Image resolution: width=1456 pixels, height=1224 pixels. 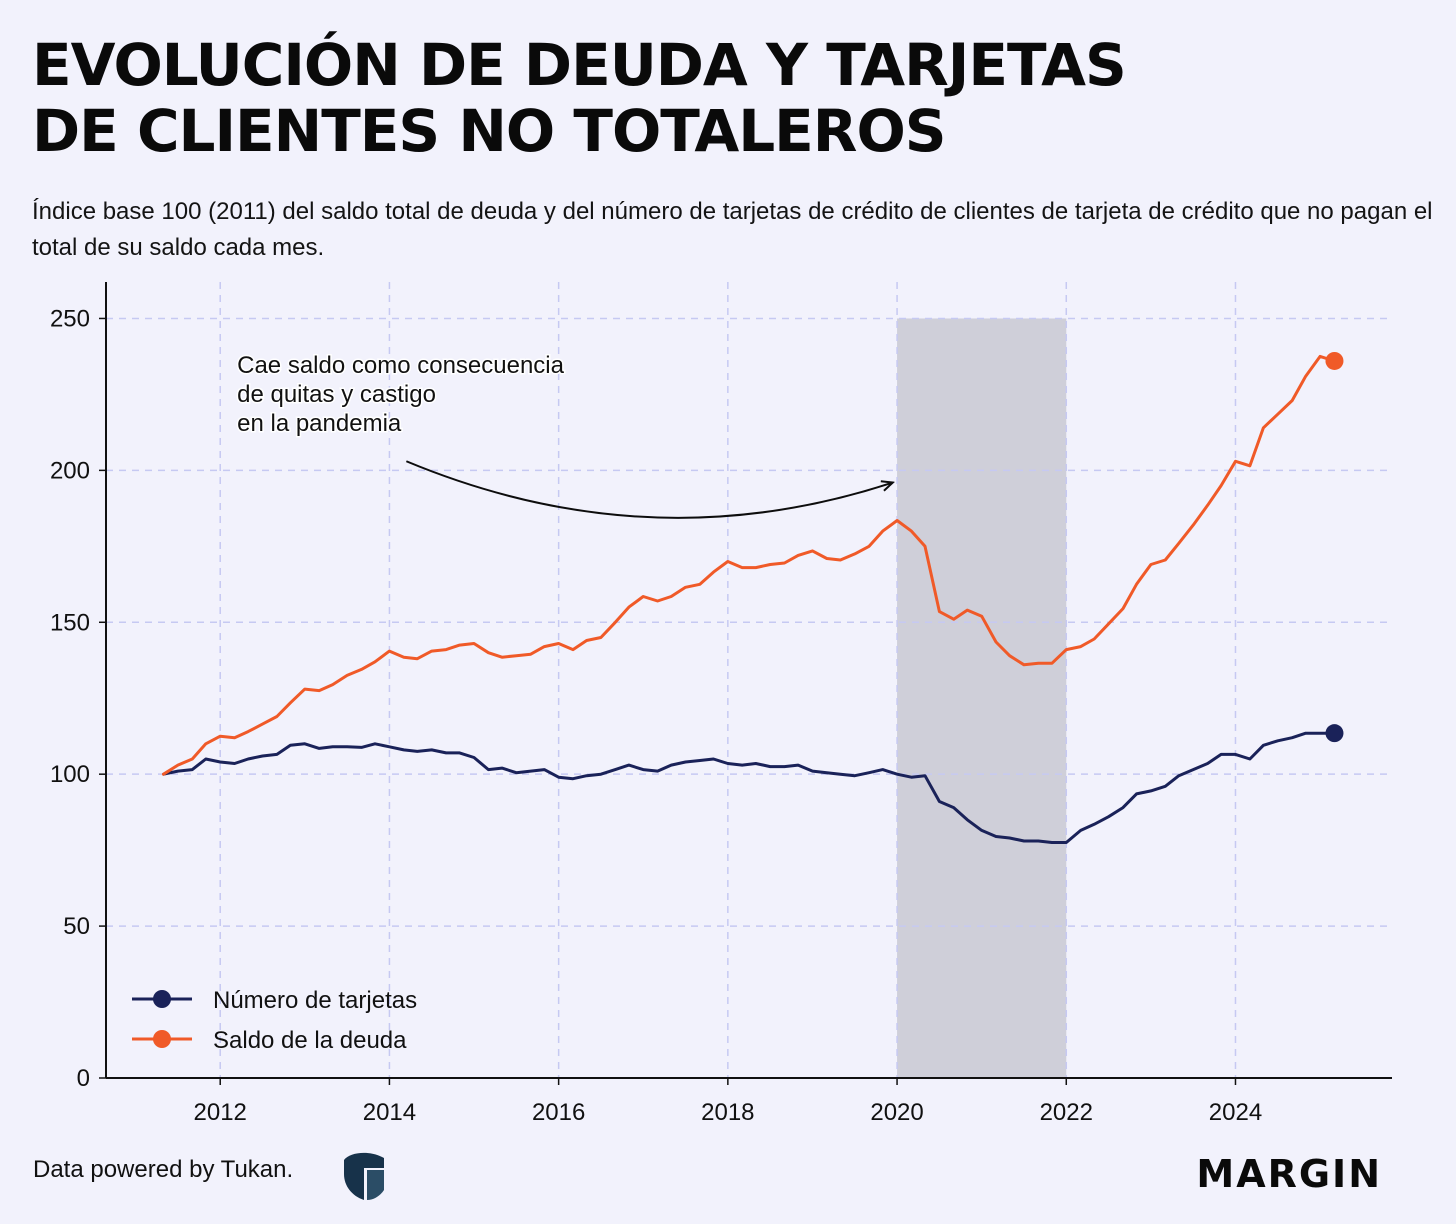 What do you see at coordinates (70, 622) in the screenshot?
I see `y-tick-label: 150` at bounding box center [70, 622].